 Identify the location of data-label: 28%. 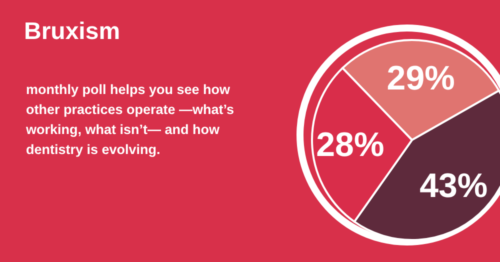
(350, 145).